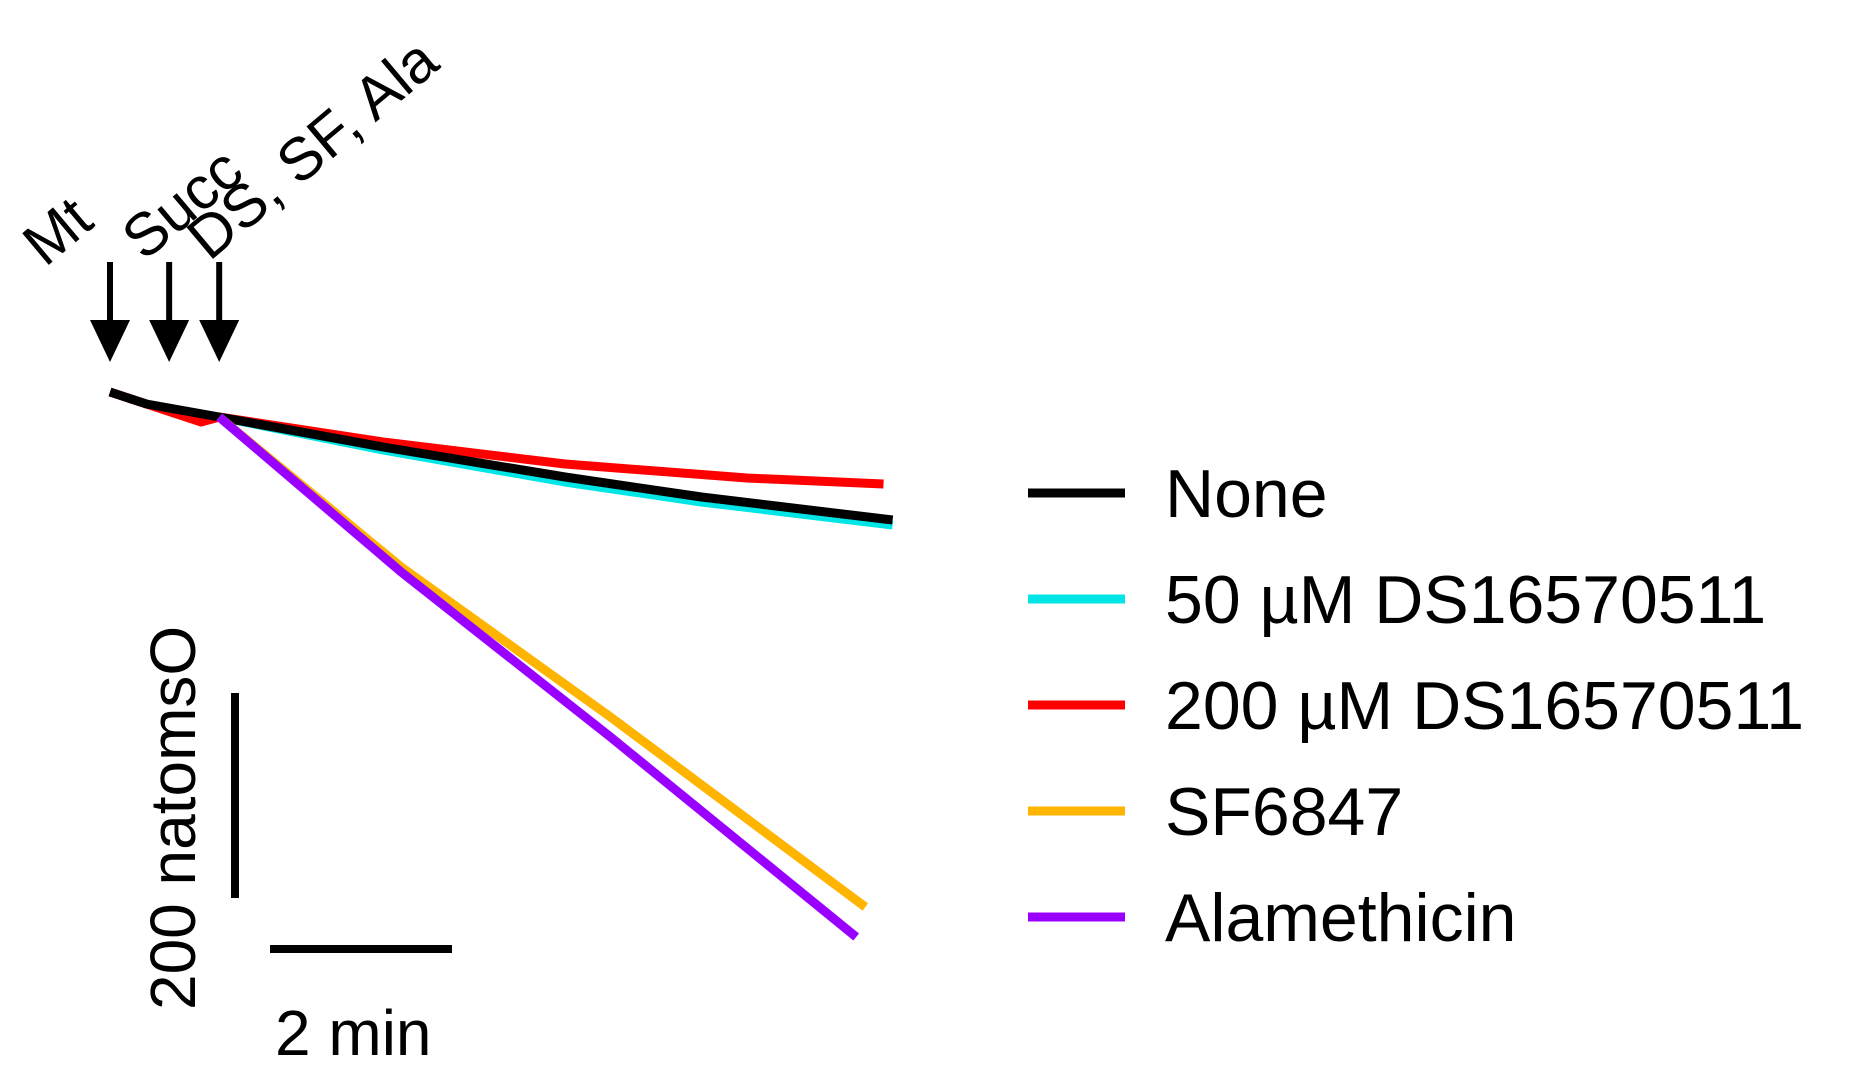  Describe the element at coordinates (294, 847) in the screenshot. I see `scale-bars: 200 natomsO 2 min` at that location.